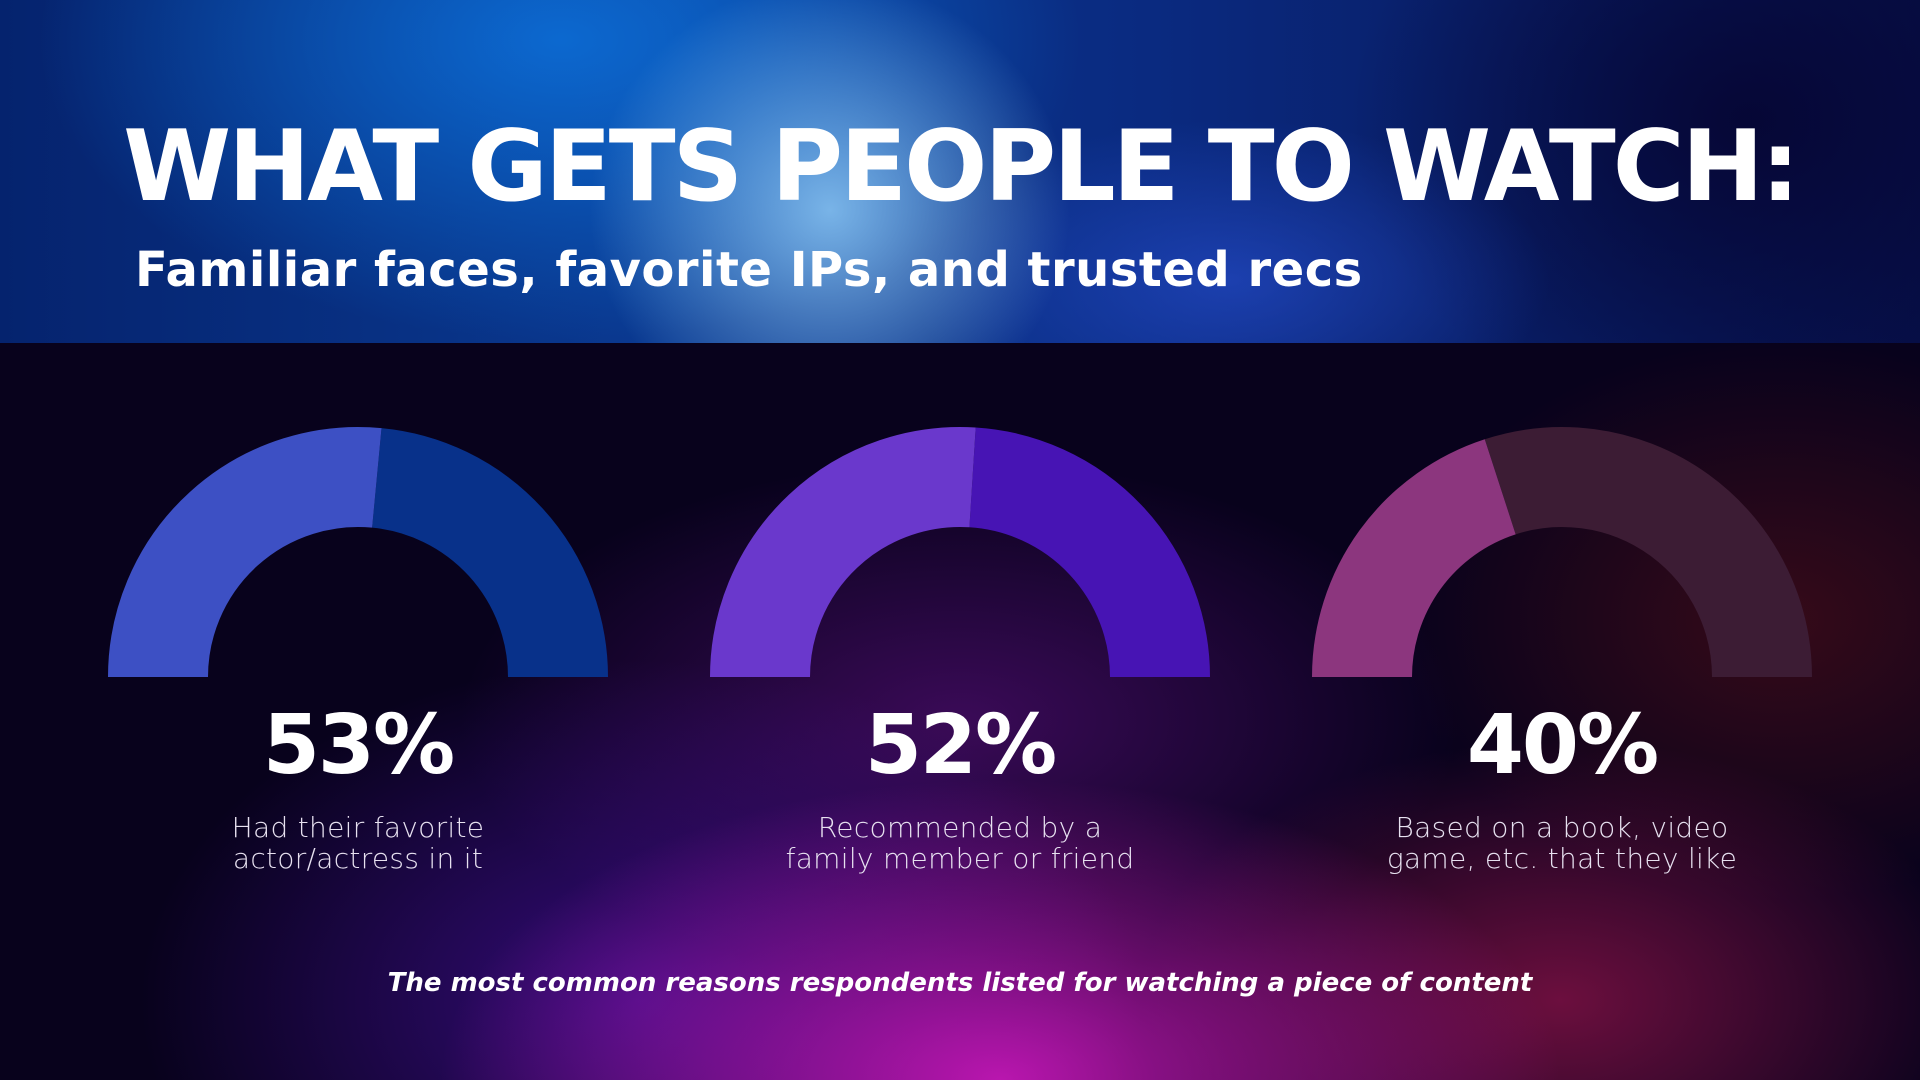 The width and height of the screenshot is (1920, 1080). Describe the element at coordinates (358, 745) in the screenshot. I see `gauge-1-value: 53%` at that location.